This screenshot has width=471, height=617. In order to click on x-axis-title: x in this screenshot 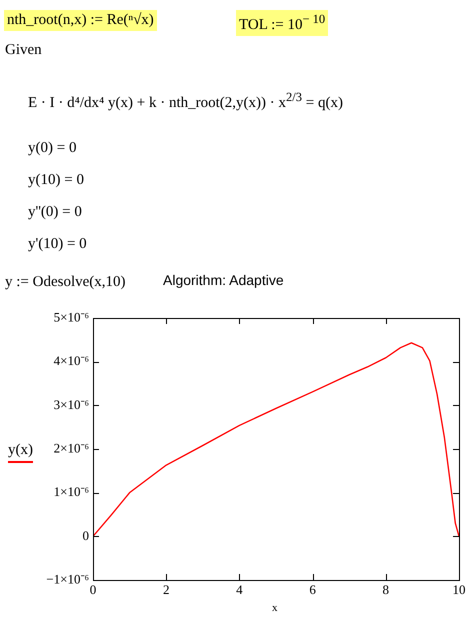, I will do `click(275, 608)`.